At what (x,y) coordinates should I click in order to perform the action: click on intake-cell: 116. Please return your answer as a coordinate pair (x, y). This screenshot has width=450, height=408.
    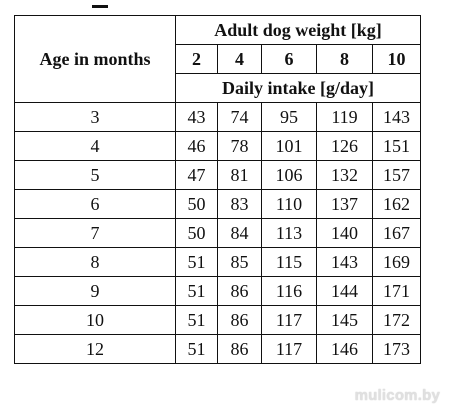
    Looking at the image, I should click on (289, 291).